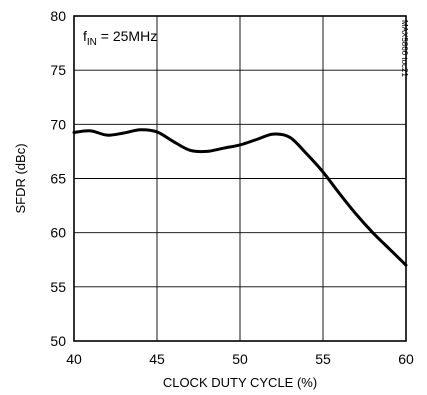  Describe the element at coordinates (58, 70) in the screenshot. I see `y-tick-label: 75` at that location.